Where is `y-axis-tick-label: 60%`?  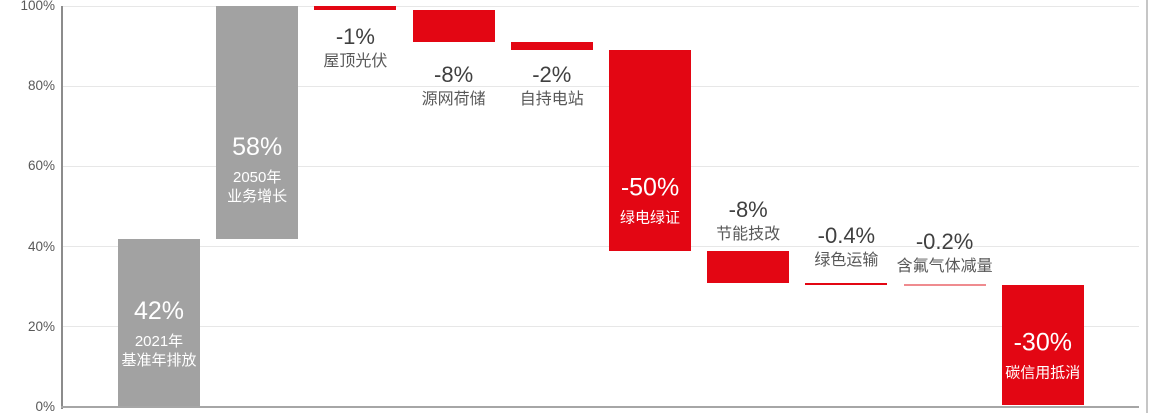 y-axis-tick-label: 60% is located at coordinates (41, 166).